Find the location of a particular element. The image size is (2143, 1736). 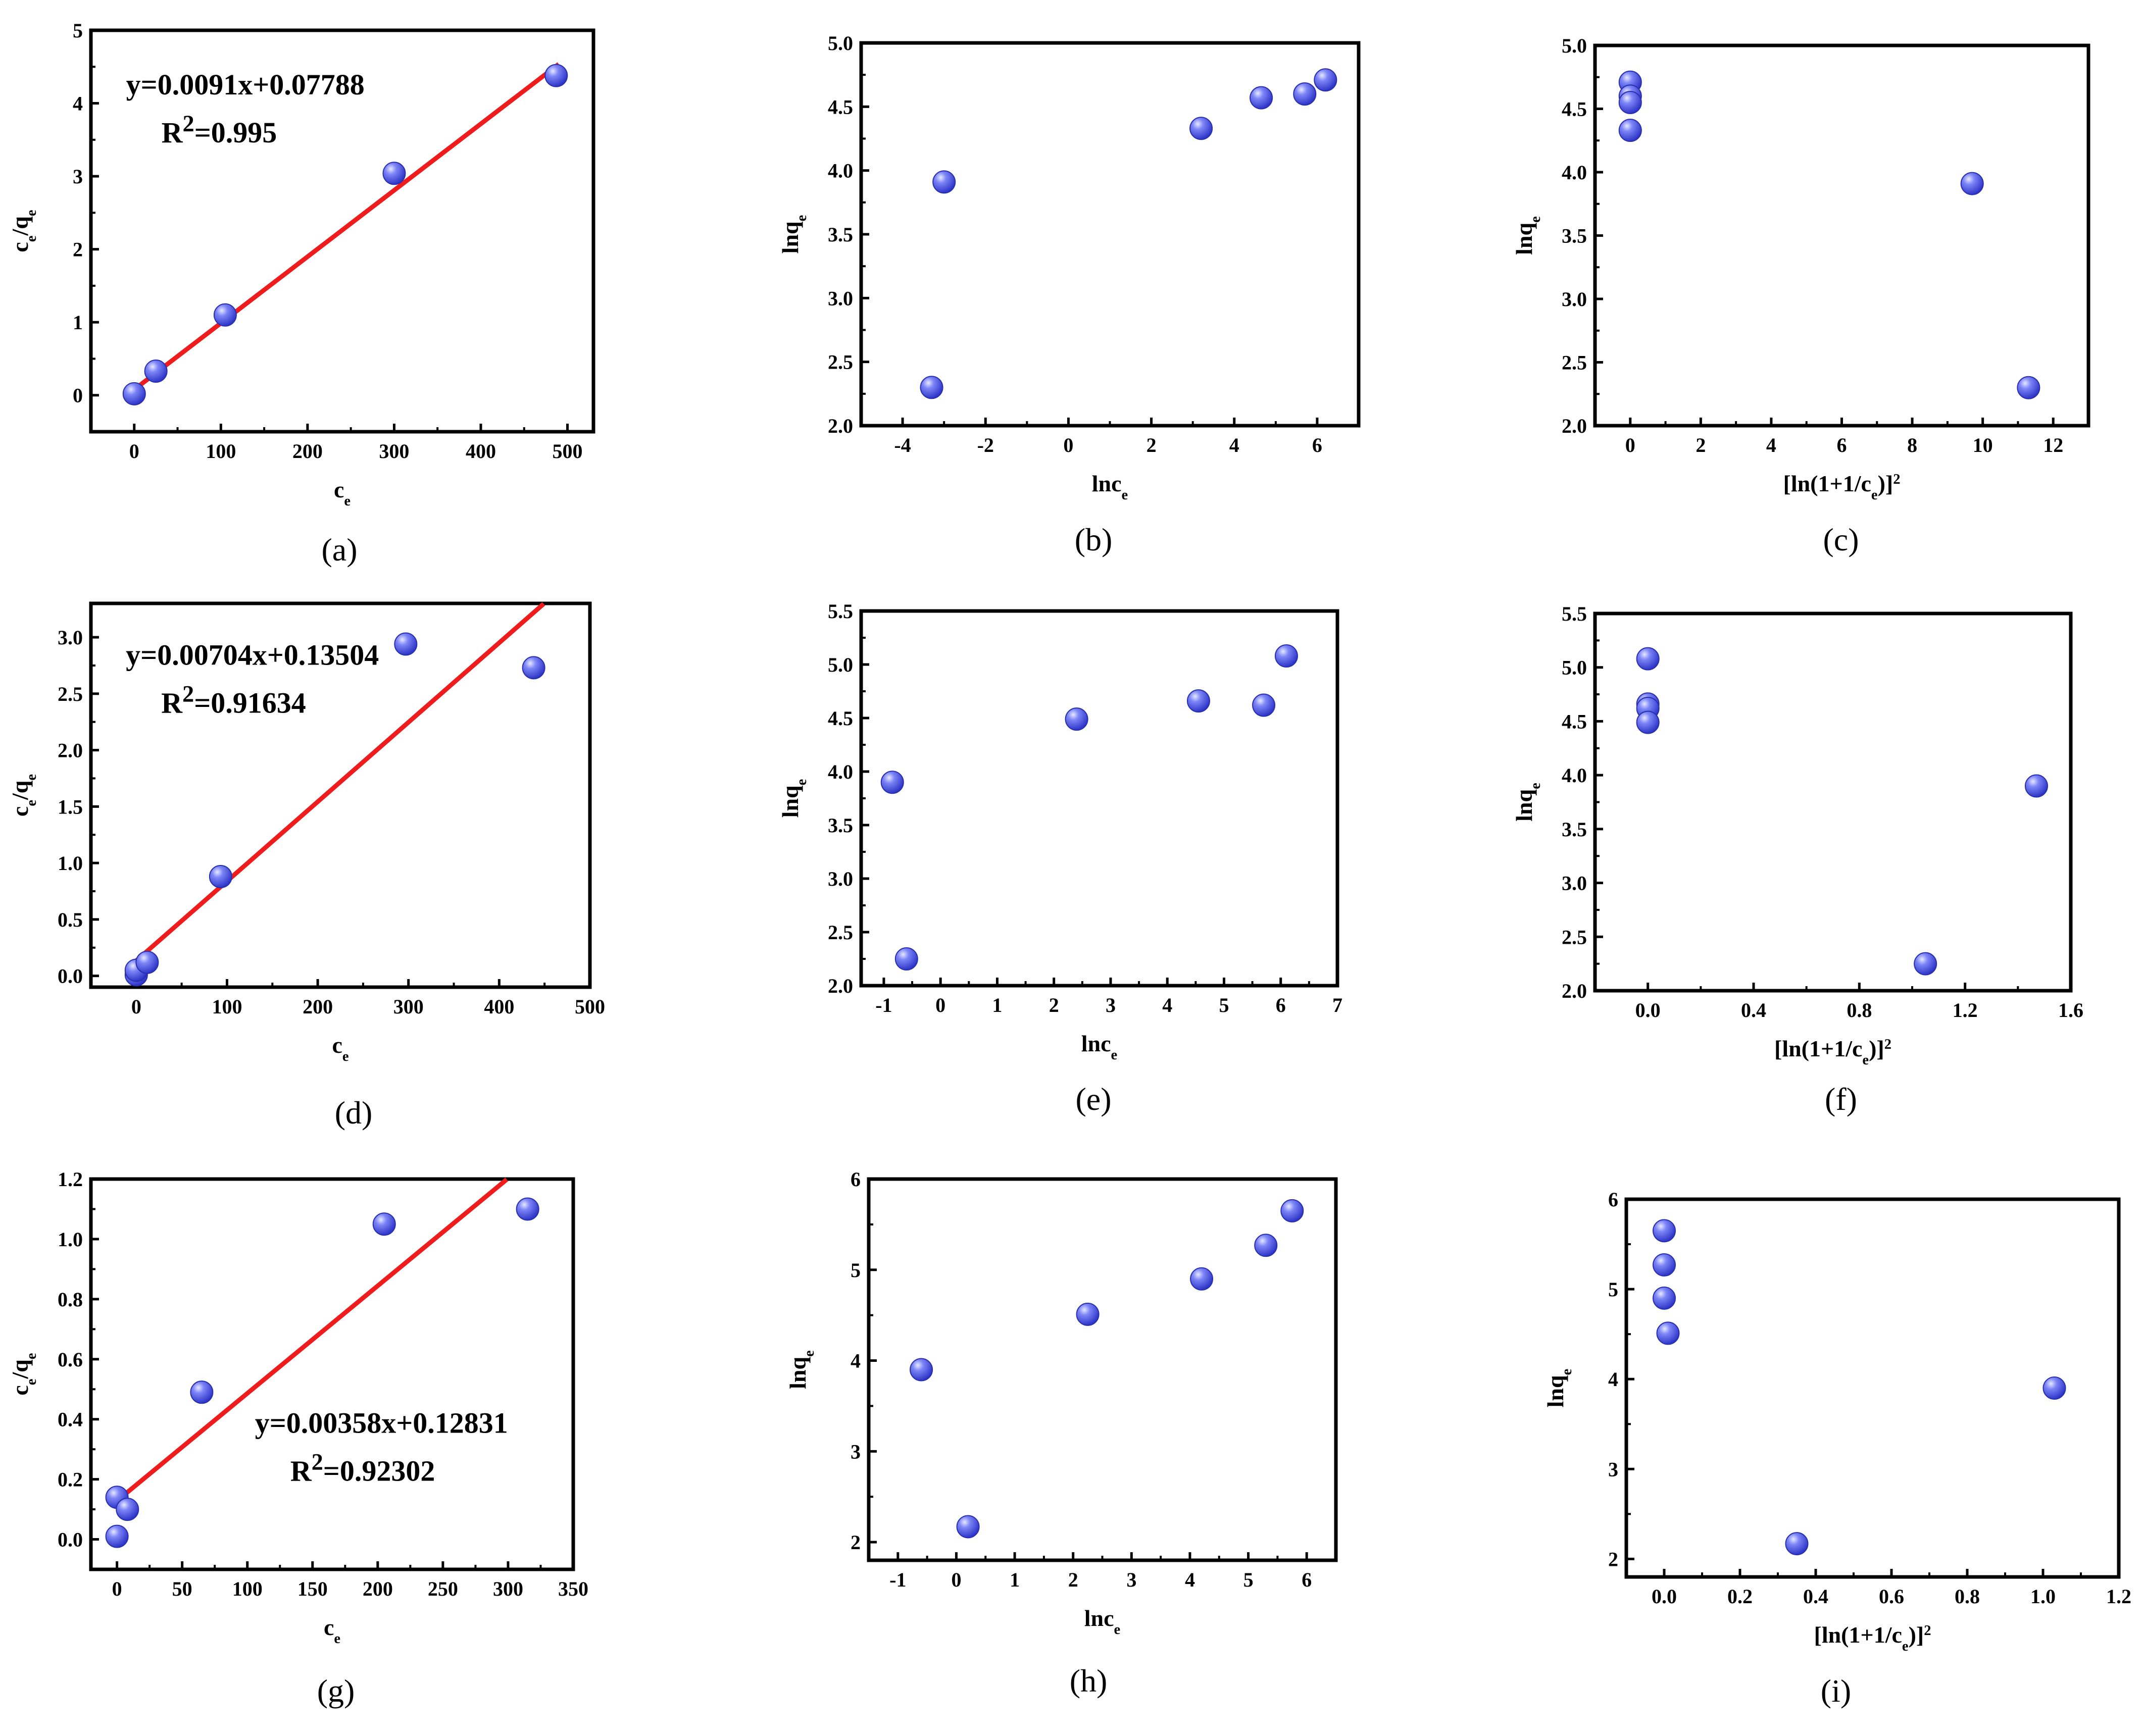

x-axis-label-main: c is located at coordinates (339, 489).